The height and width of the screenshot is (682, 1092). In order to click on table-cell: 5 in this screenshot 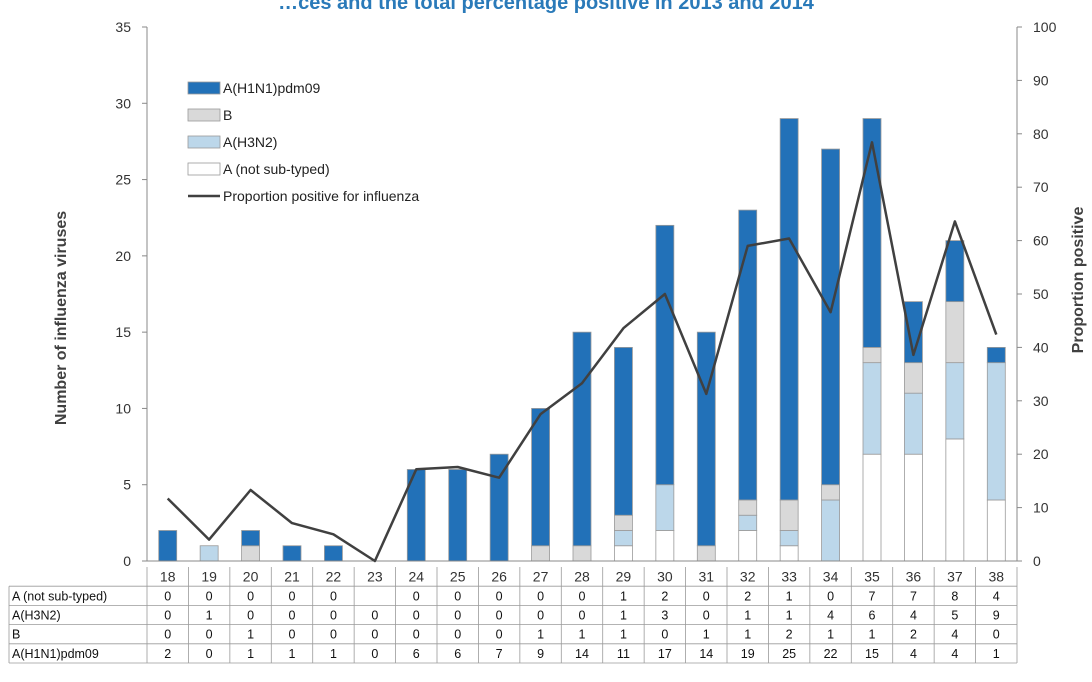, I will do `click(954, 616)`.